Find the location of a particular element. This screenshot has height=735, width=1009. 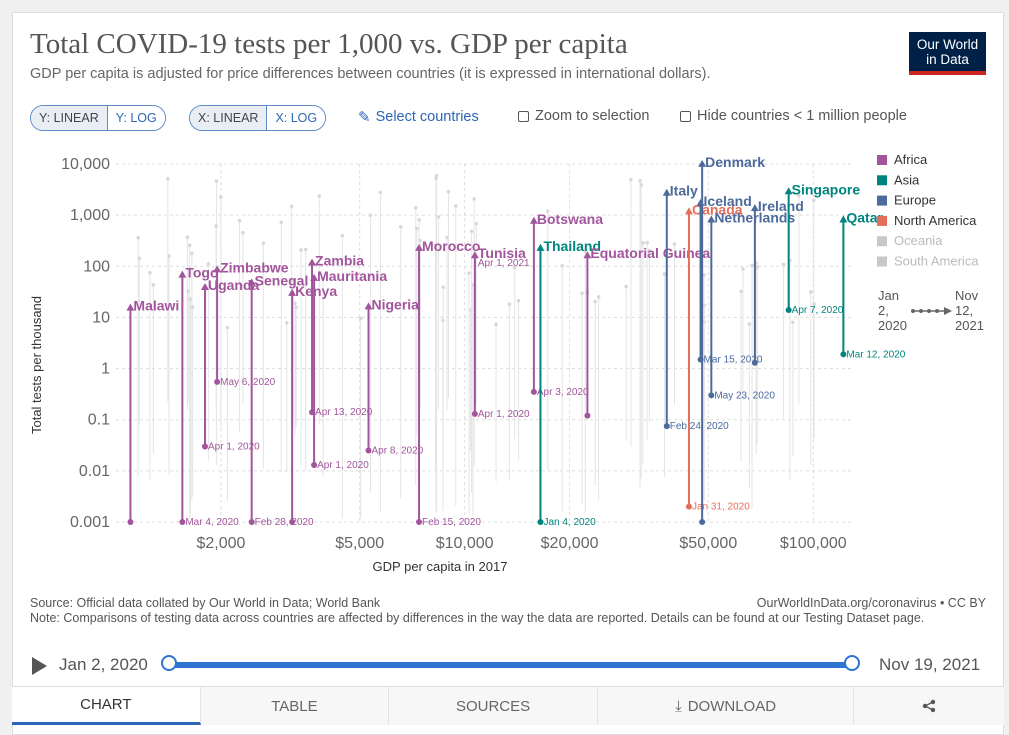

legend-time-start: 2, is located at coordinates (883, 310).